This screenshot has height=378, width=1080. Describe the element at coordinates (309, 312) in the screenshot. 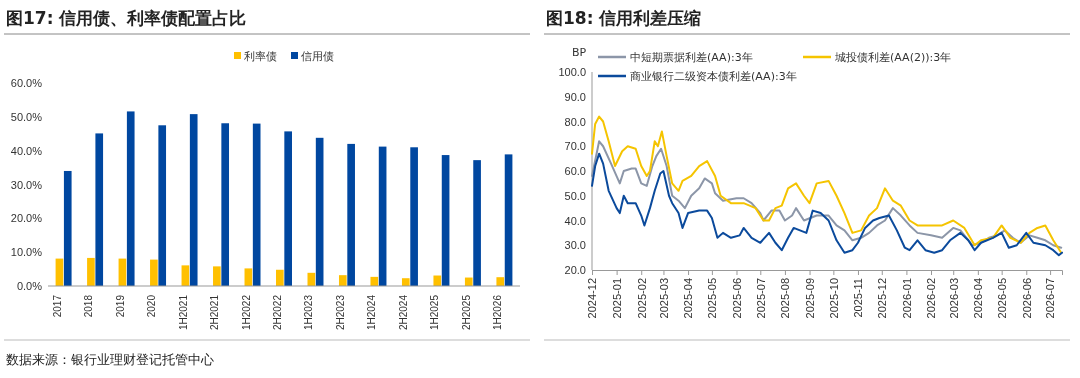

I see `x-tick-label: 1H2023` at that location.